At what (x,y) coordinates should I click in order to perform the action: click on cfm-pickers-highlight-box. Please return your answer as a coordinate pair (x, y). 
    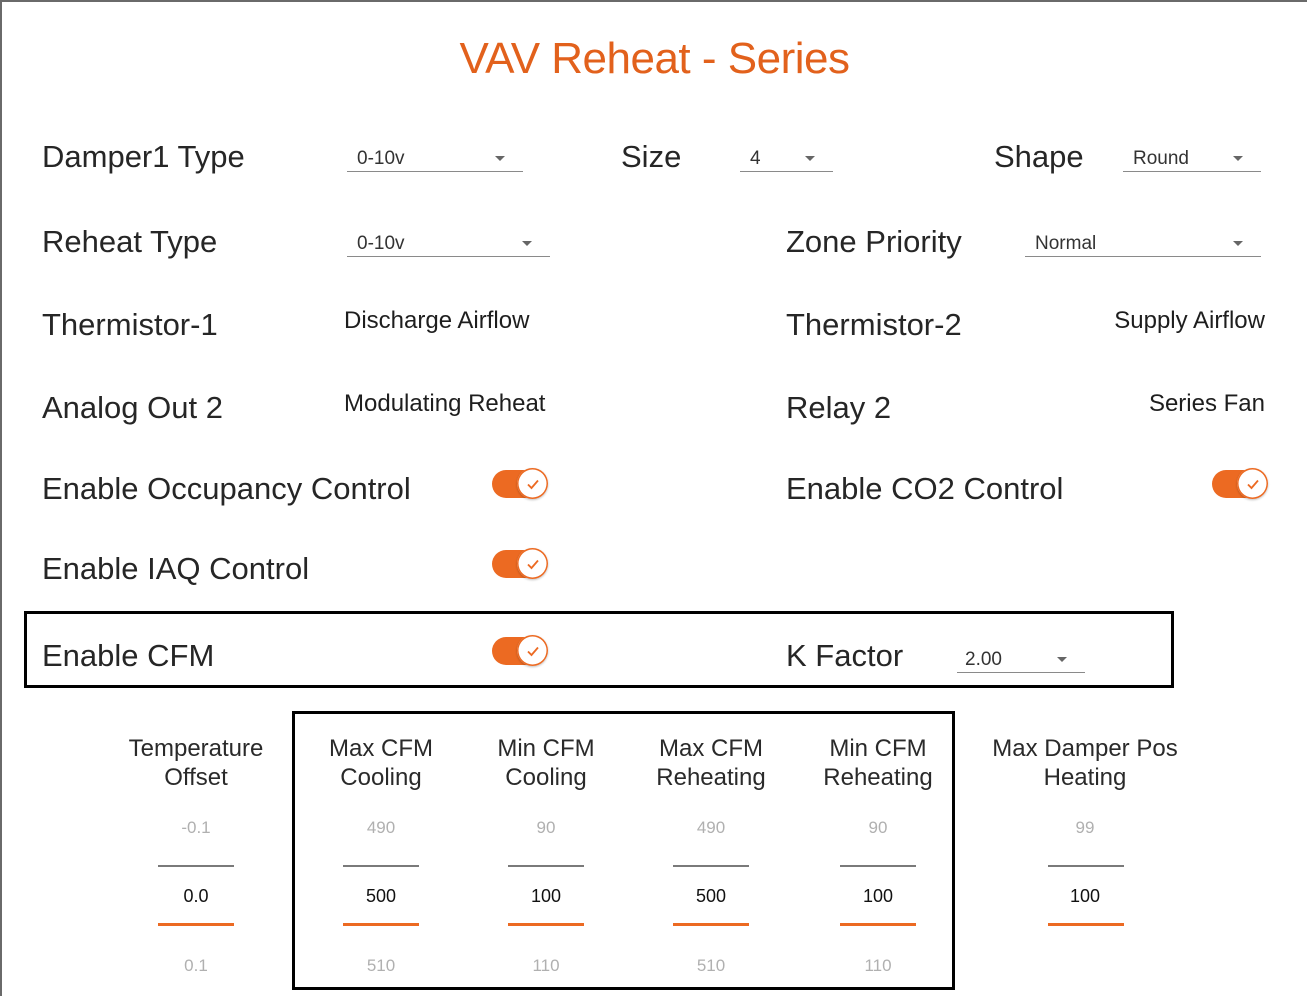
    Looking at the image, I should click on (623, 850).